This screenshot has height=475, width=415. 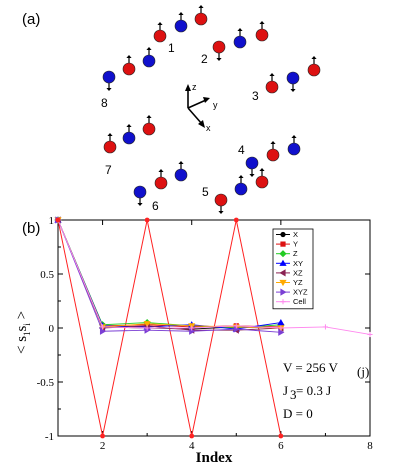 I want to click on x-axis-title: Index, so click(x=214, y=458).